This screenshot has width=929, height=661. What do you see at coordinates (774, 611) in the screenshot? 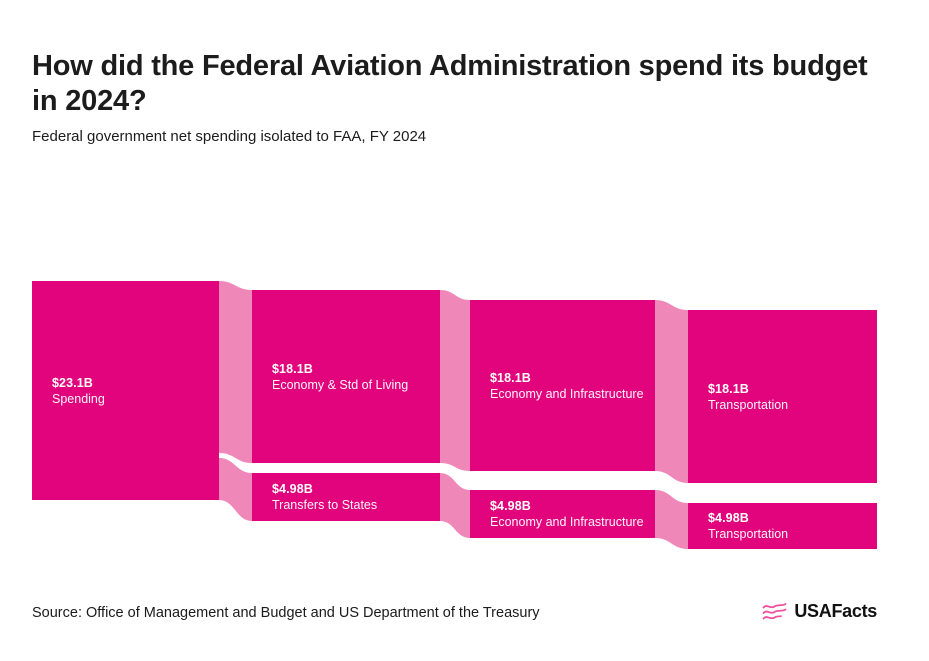
I see `usafacts-flag-icon` at bounding box center [774, 611].